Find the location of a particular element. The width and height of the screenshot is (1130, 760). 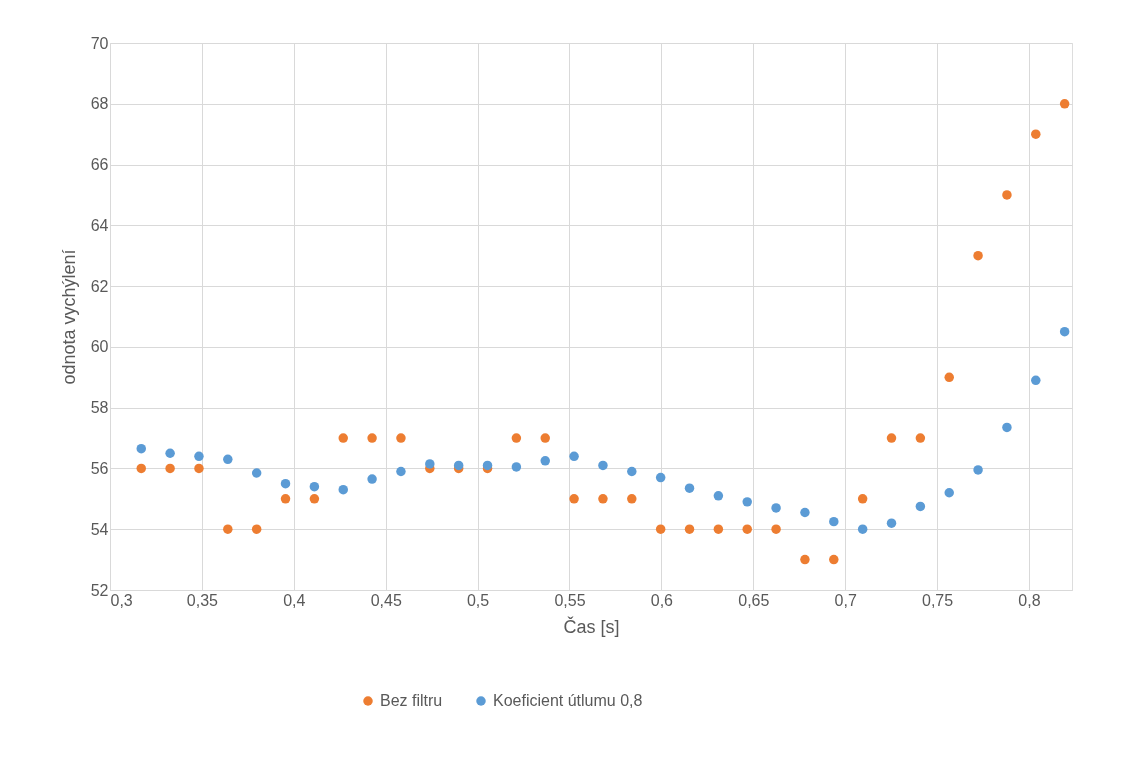

y-axis-title: odnota vychýlení is located at coordinates (68, 317).